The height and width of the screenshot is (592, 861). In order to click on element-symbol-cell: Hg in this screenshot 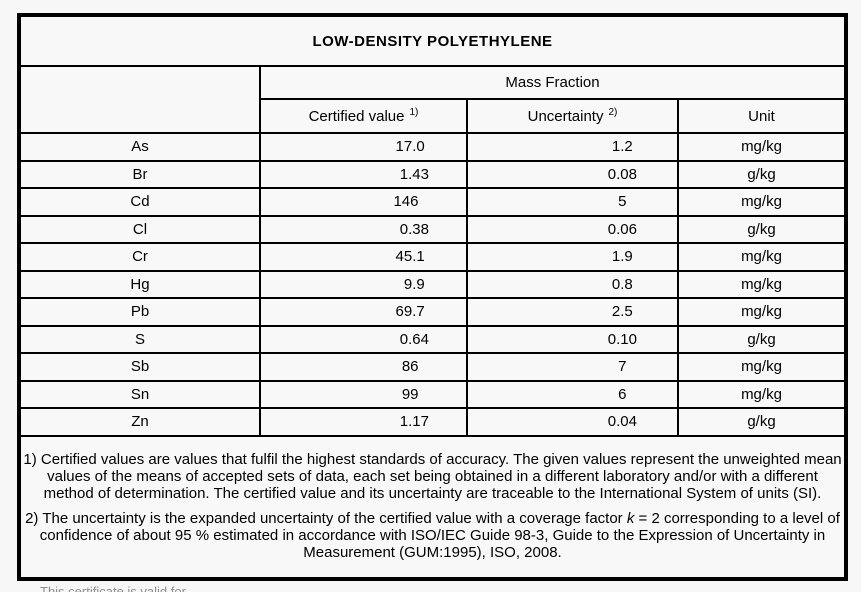, I will do `click(140, 284)`.